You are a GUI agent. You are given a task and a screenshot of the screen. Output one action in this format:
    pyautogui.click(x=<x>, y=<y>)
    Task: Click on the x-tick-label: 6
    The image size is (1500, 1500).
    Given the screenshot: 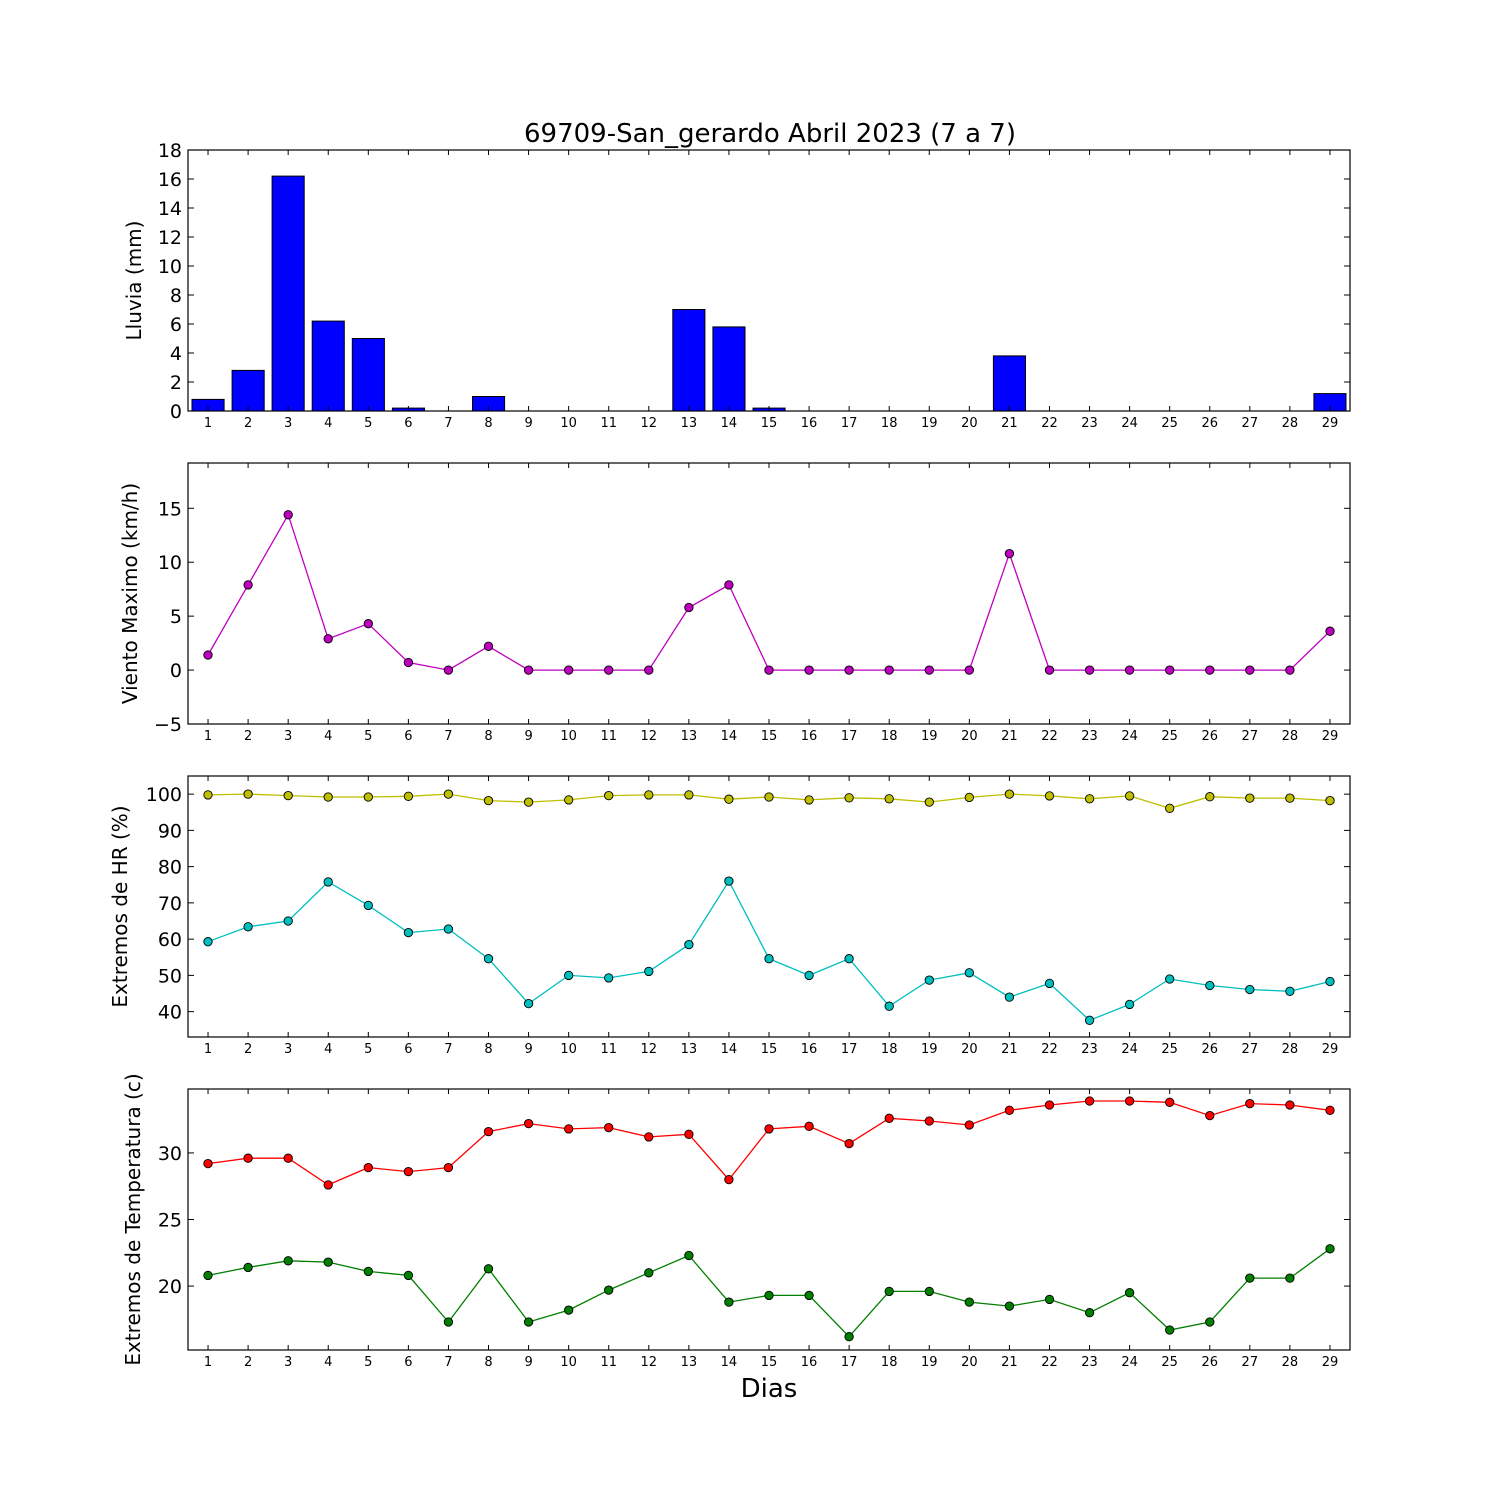 What is the action you would take?
    pyautogui.click(x=408, y=1049)
    